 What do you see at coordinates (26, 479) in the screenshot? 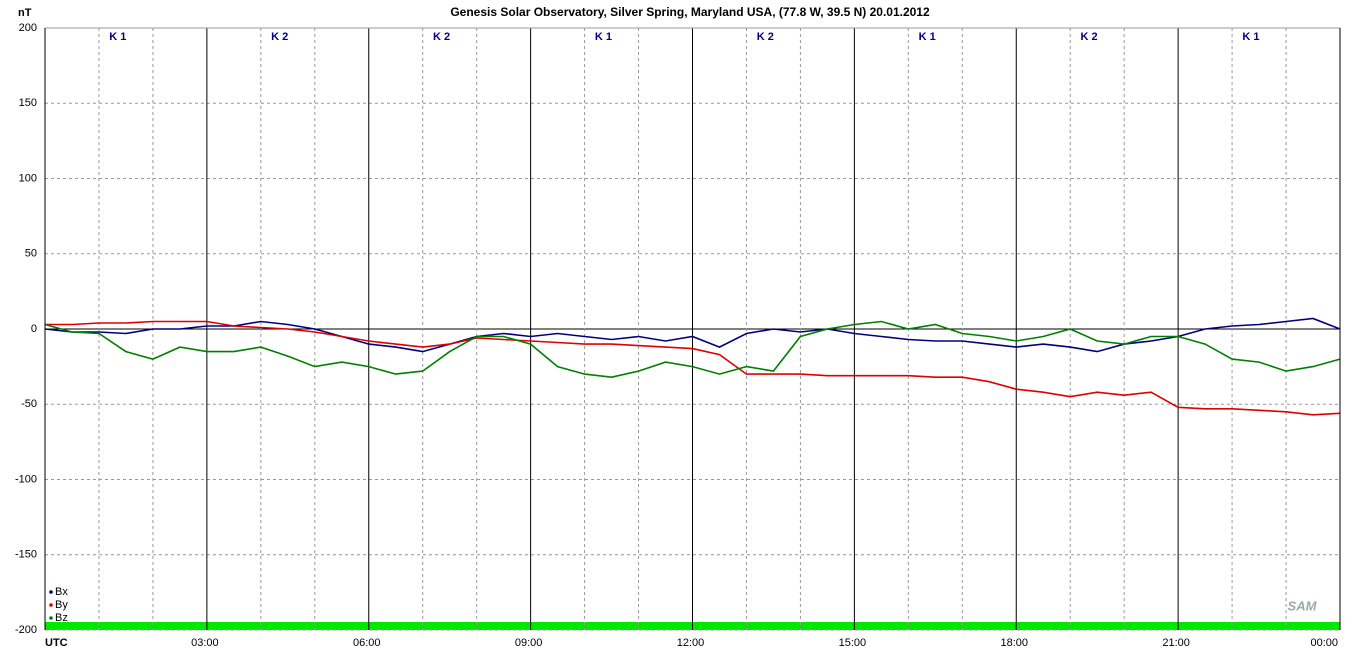
I see `y-tick-label: -100` at bounding box center [26, 479].